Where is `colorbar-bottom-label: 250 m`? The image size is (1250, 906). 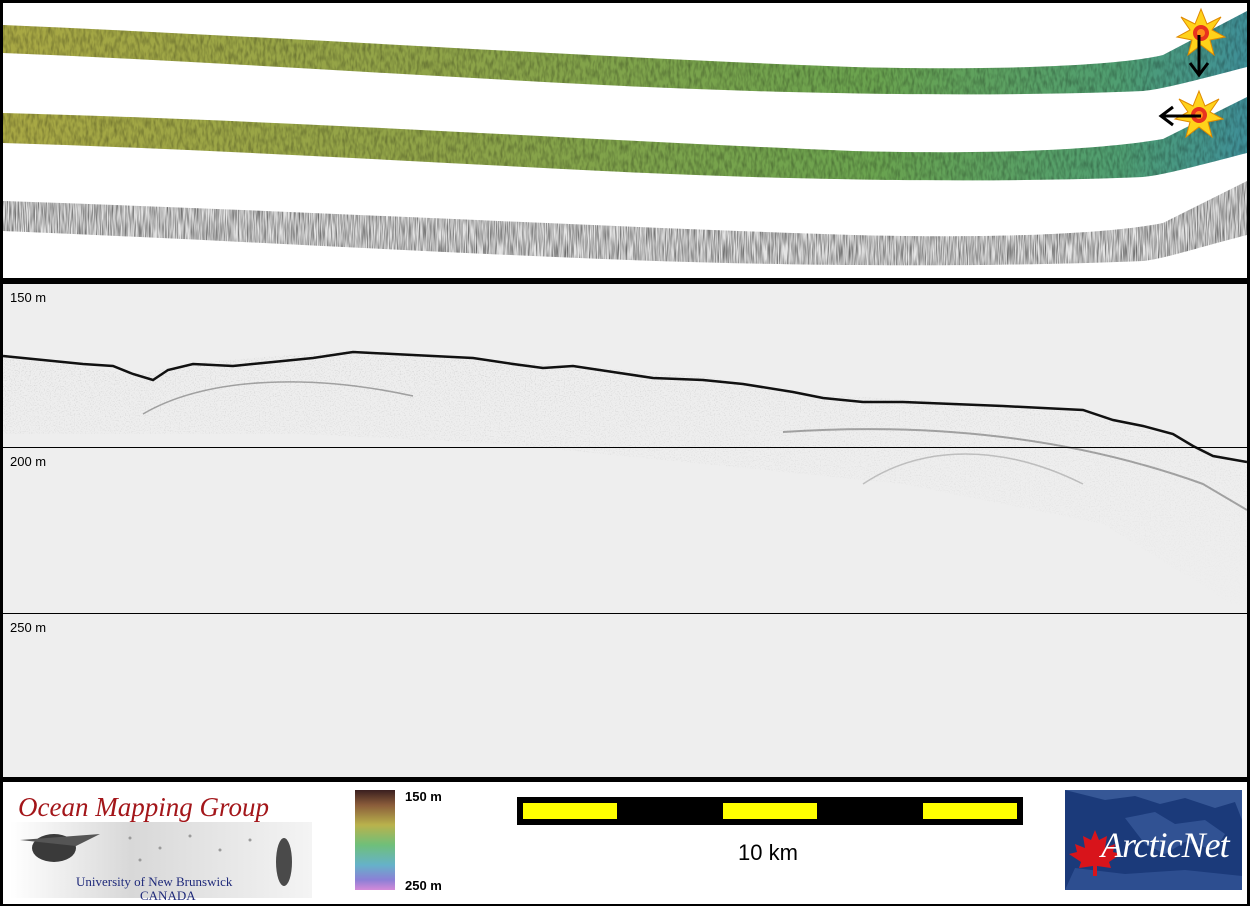
colorbar-bottom-label: 250 m is located at coordinates (423, 885).